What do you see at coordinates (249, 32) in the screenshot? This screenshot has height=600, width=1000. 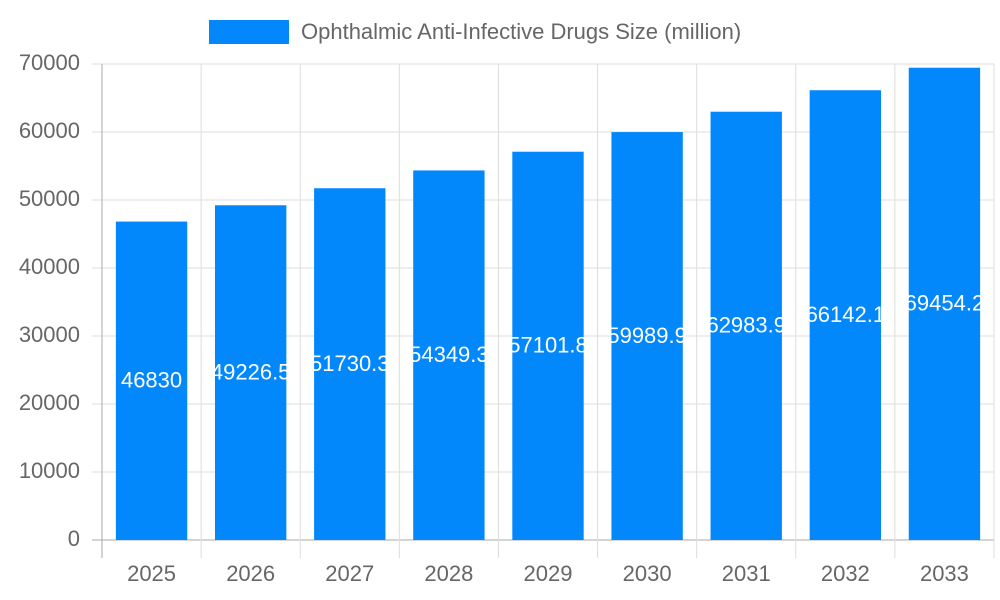 I see `legend-swatch` at bounding box center [249, 32].